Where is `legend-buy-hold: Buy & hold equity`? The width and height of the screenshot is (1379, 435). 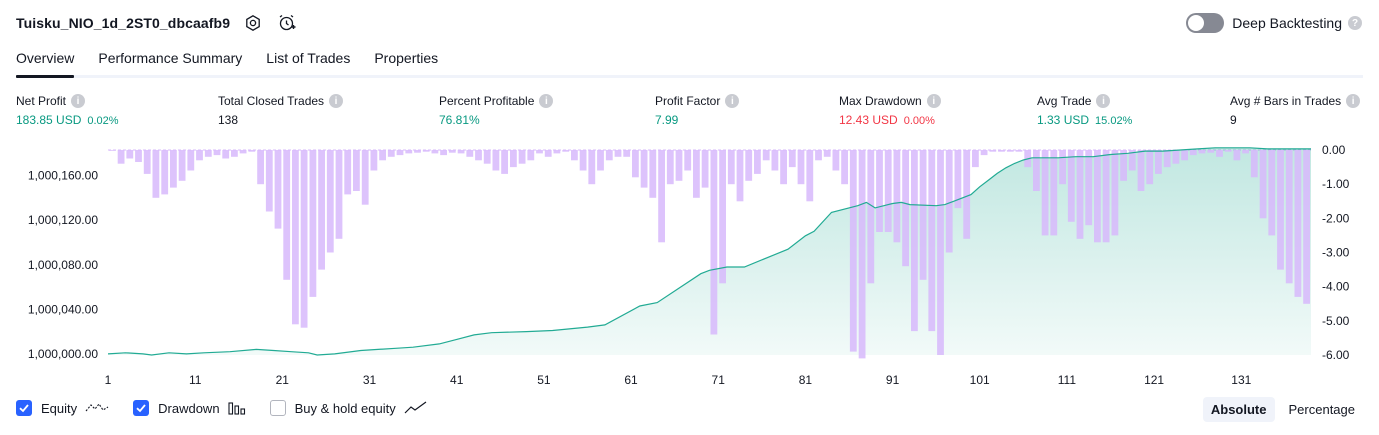 legend-buy-hold: Buy & hold equity is located at coordinates (348, 408).